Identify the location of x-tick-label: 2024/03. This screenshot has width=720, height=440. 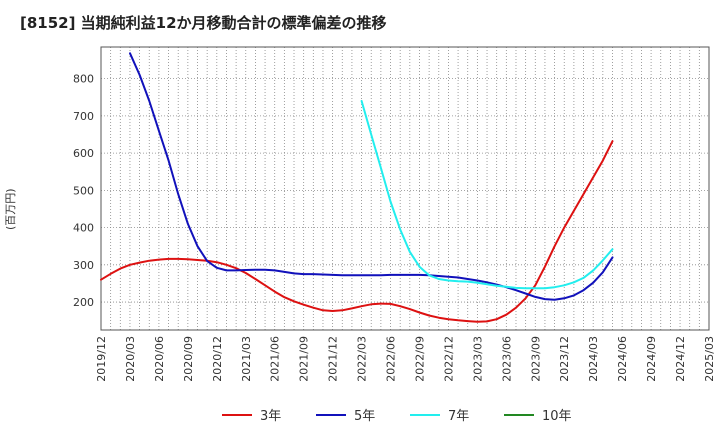
(593, 359).